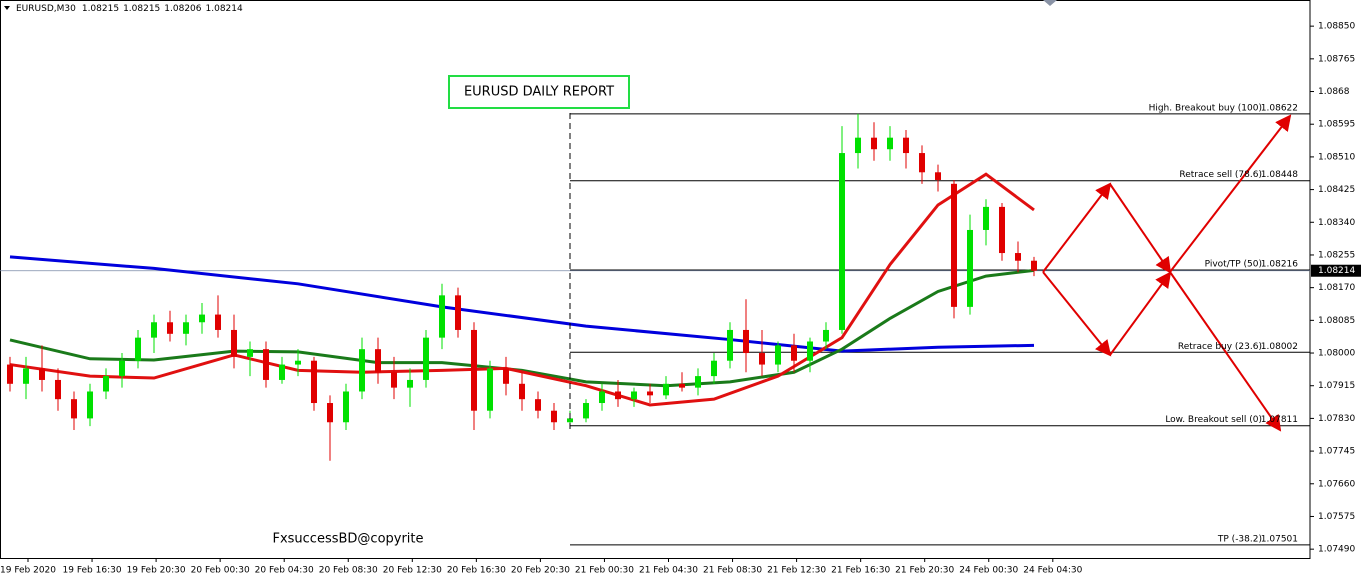  Describe the element at coordinates (1336, 223) in the screenshot. I see `y-tick-label: 1.08340` at that location.